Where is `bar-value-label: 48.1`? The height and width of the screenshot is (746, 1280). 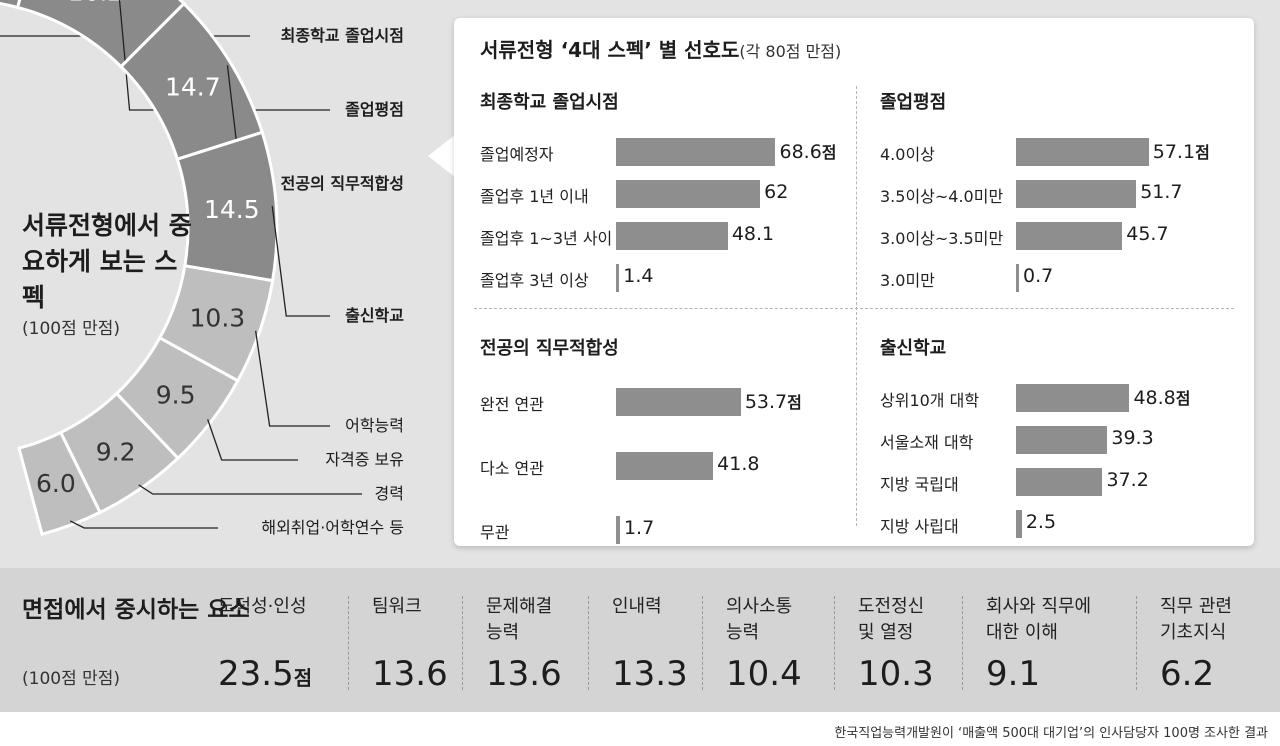
bar-value-label: 48.1 is located at coordinates (753, 234).